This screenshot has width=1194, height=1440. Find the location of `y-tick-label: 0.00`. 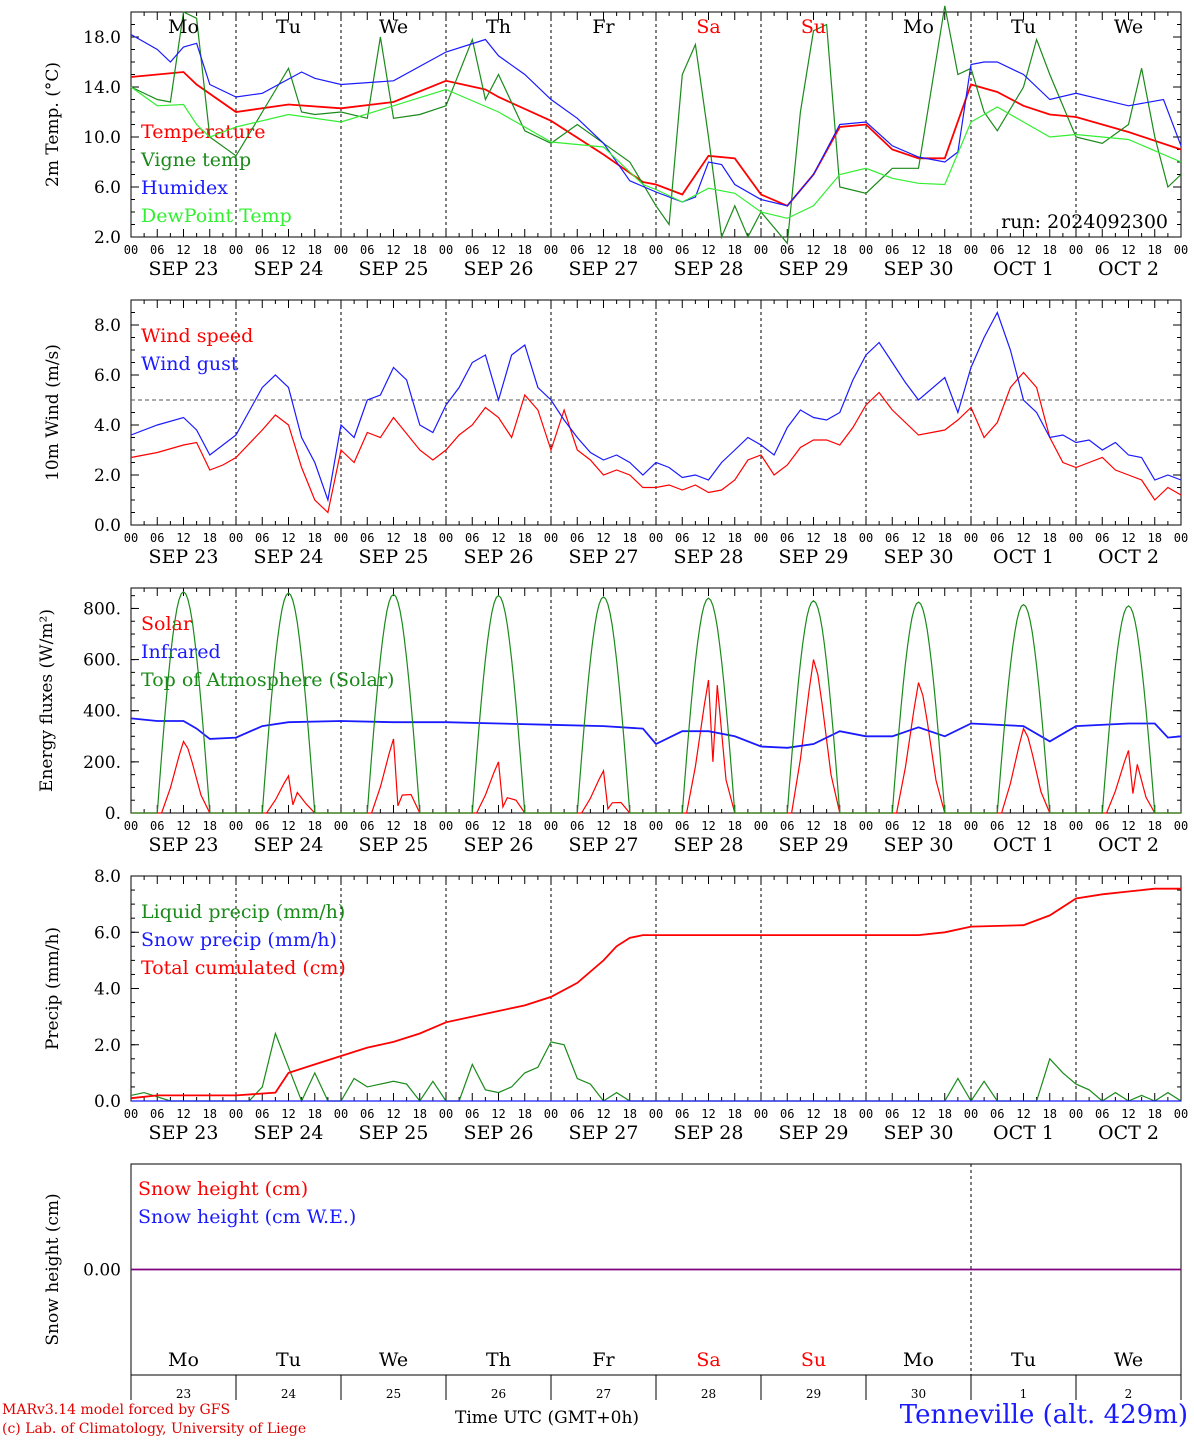

y-tick-label: 0.00 is located at coordinates (102, 1271).